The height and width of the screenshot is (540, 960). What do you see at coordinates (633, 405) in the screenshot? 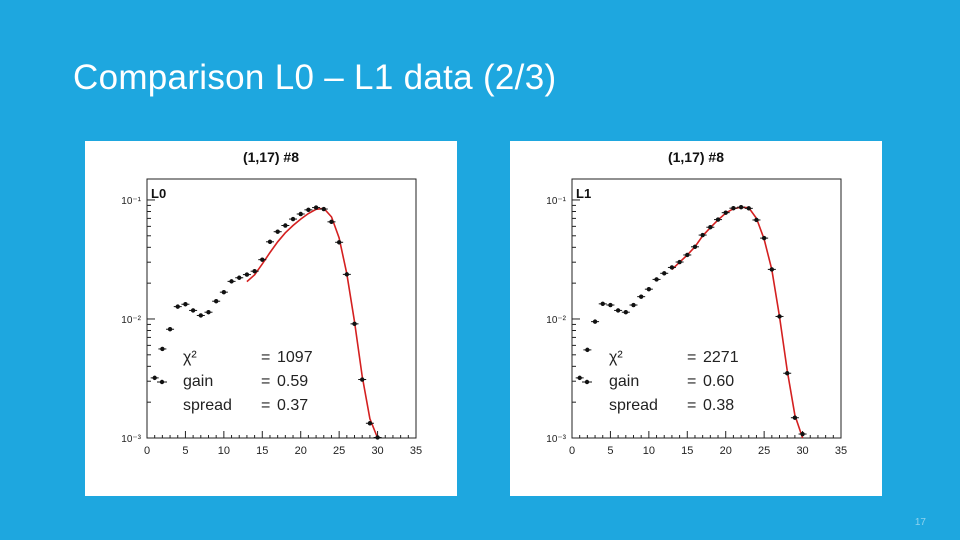
I see `fit-stat-key: spread` at bounding box center [633, 405].